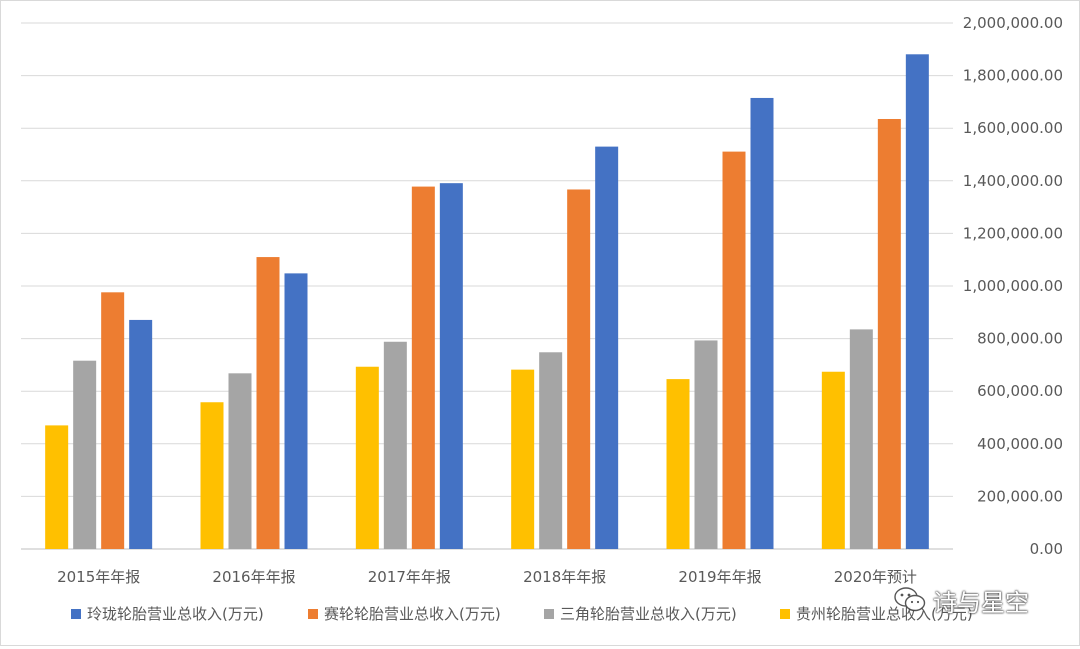  What do you see at coordinates (884, 614) in the screenshot?
I see `legend-label: 贵州轮胎营业总收入(万元)` at bounding box center [884, 614].